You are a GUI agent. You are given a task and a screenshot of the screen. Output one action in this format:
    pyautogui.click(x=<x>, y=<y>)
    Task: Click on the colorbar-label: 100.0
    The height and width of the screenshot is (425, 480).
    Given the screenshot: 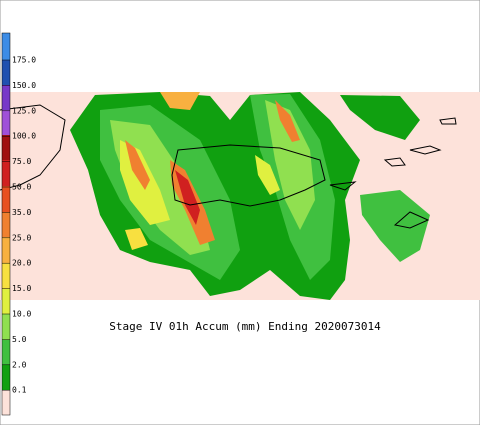 What is the action you would take?
    pyautogui.click(x=24, y=136)
    